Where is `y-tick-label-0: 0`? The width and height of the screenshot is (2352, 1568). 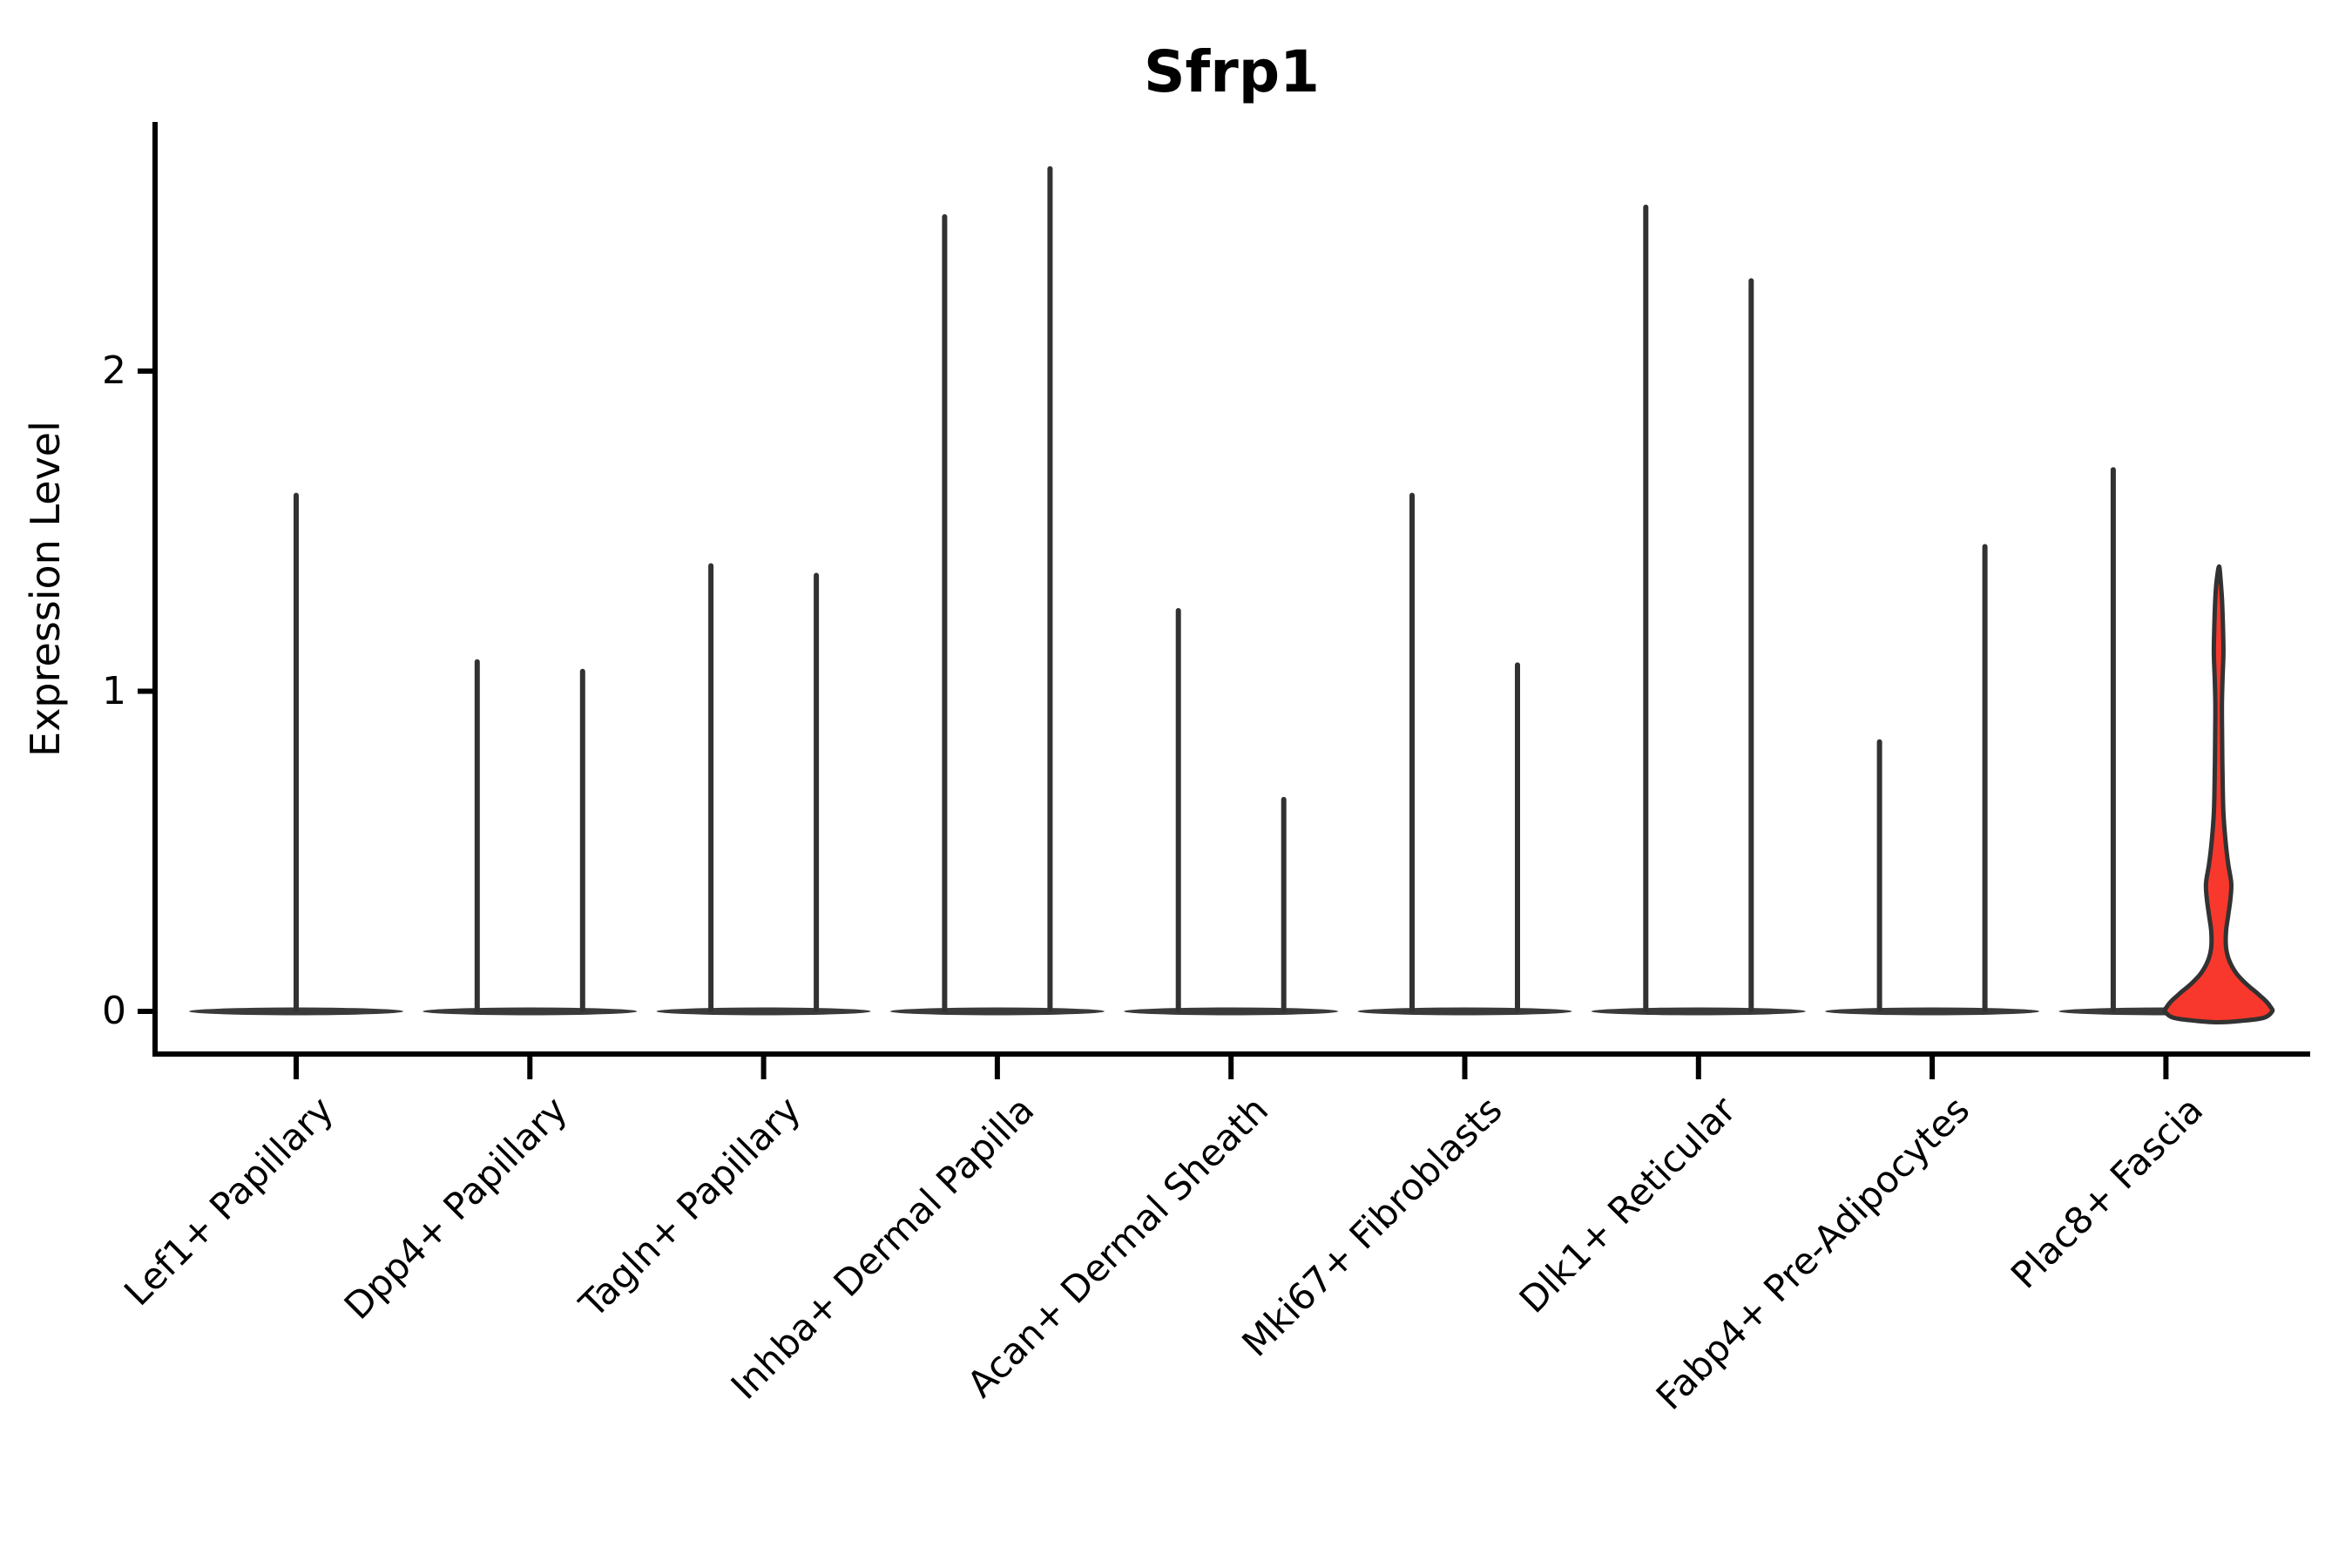
y-tick-label-0: 0 is located at coordinates (114, 1011).